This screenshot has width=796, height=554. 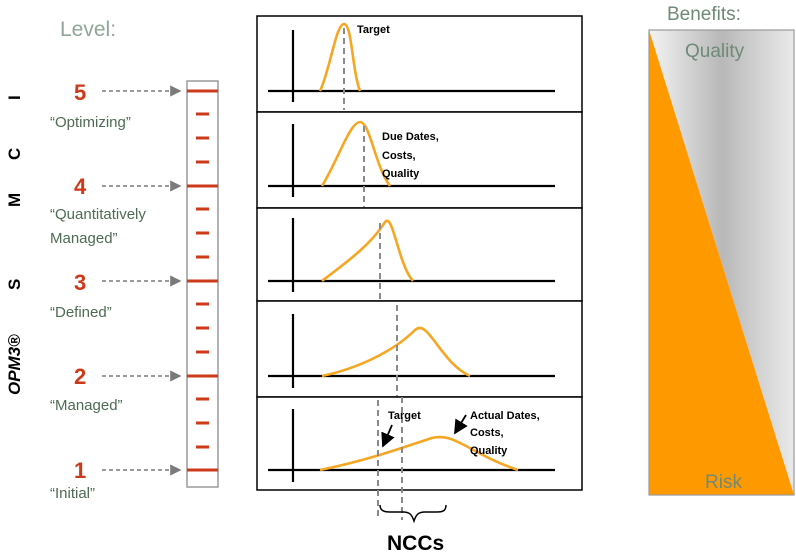 What do you see at coordinates (401, 174) in the screenshot?
I see `due-dates-line3: Quality` at bounding box center [401, 174].